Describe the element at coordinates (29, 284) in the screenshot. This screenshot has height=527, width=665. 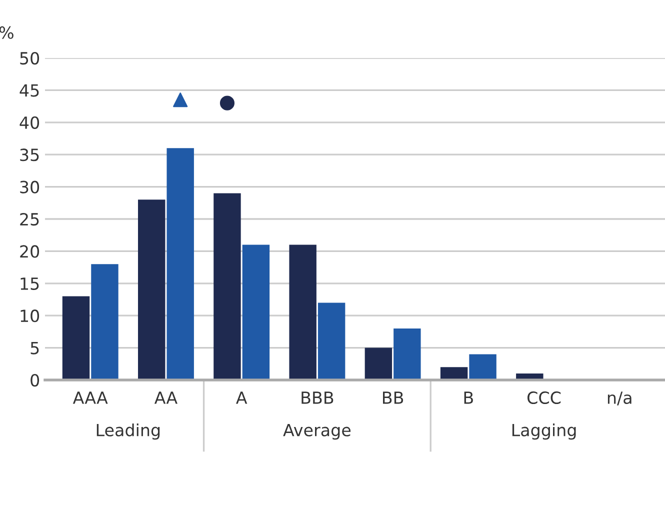
I see `y-tick-label: 15` at that location.